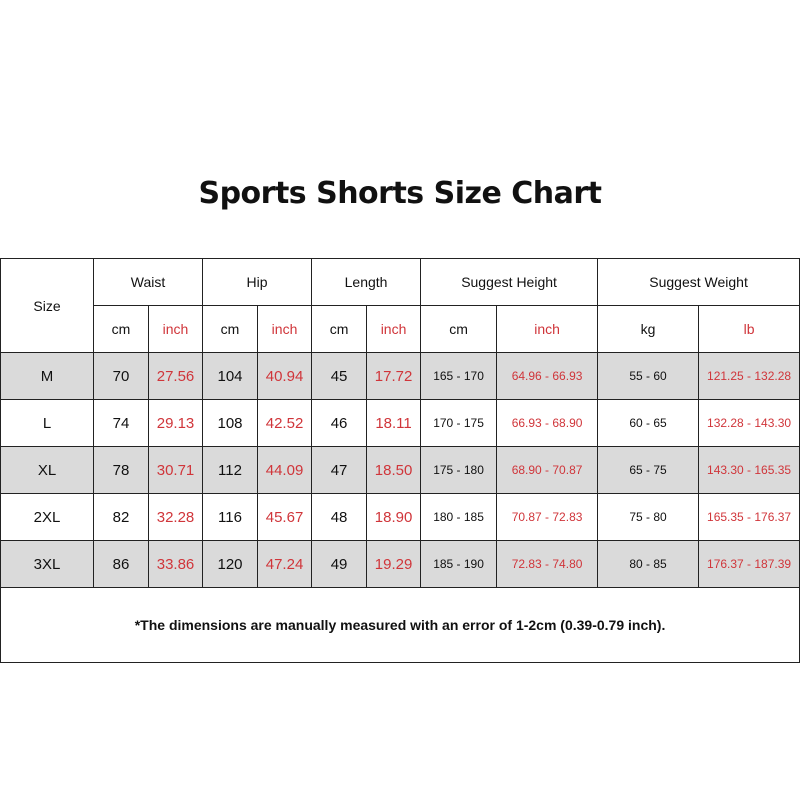 The image size is (800, 800). I want to click on cell-weight-kg: 55 - 60, so click(648, 376).